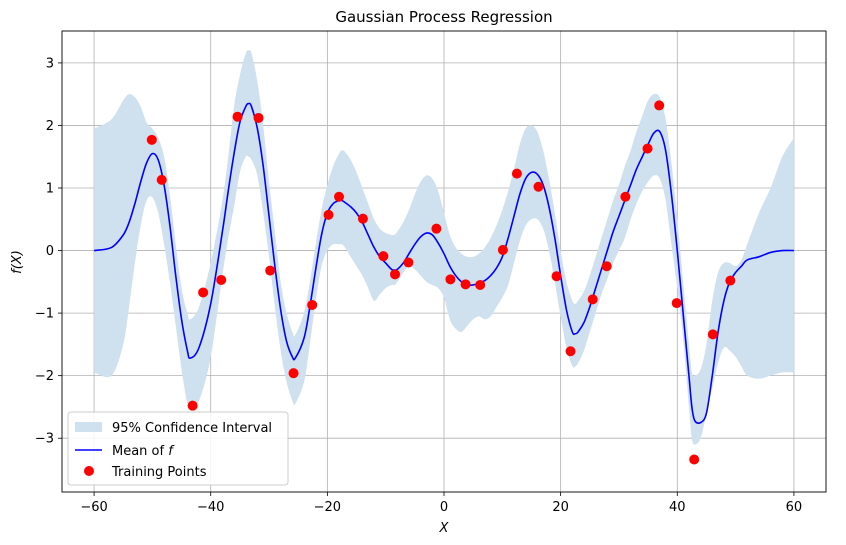 The height and width of the screenshot is (545, 846). What do you see at coordinates (88, 427) in the screenshot?
I see `legend-ci-swatch` at bounding box center [88, 427].